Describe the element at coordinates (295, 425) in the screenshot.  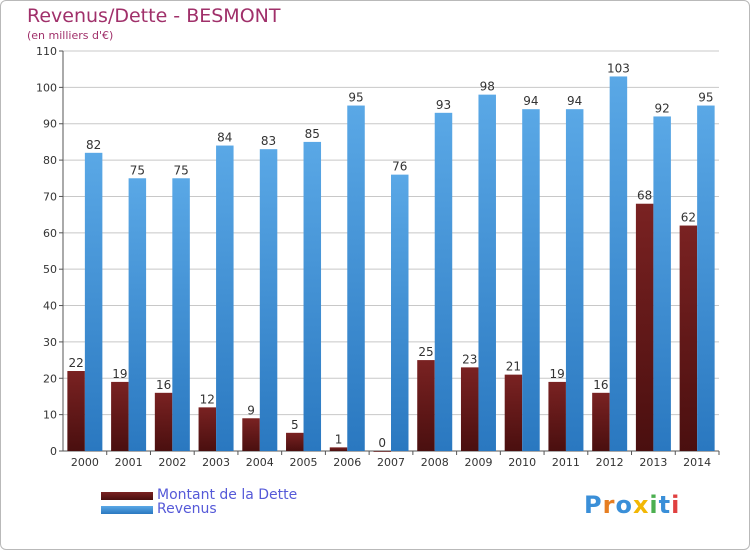
I see `data-label-dette: 5` at that location.